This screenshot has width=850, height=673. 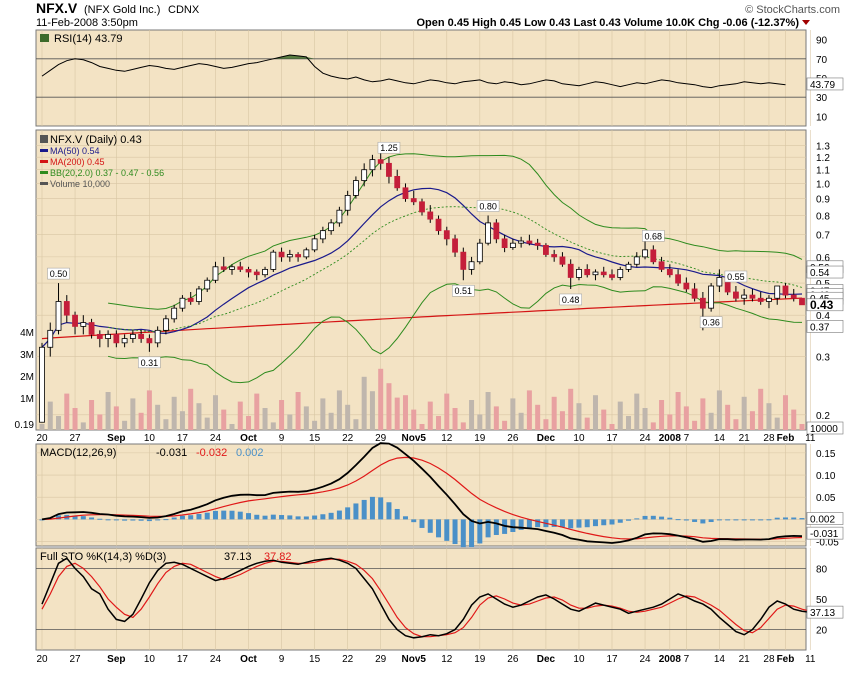 What do you see at coordinates (822, 117) in the screenshot?
I see `rsi-tick: 10` at bounding box center [822, 117].